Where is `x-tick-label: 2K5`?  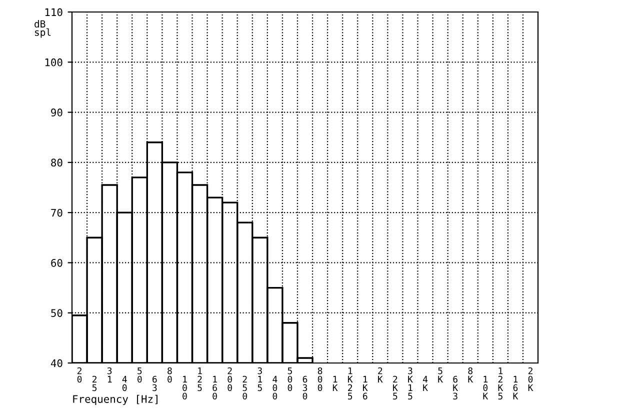 x-tick-label: 2K5 is located at coordinates (395, 388).